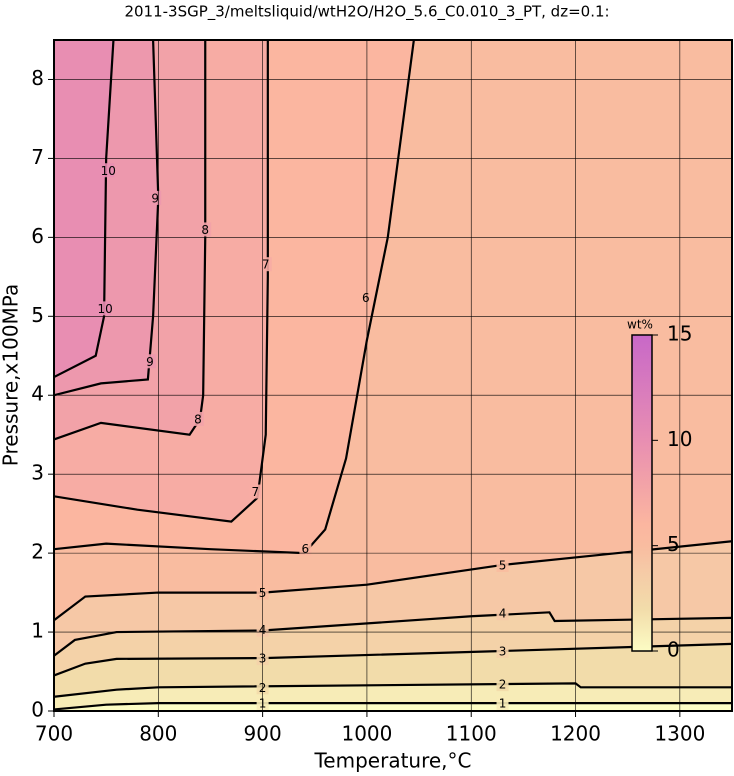 This screenshot has width=734, height=776. Describe the element at coordinates (673, 544) in the screenshot. I see `colorbar-tick-label: 5` at that location.